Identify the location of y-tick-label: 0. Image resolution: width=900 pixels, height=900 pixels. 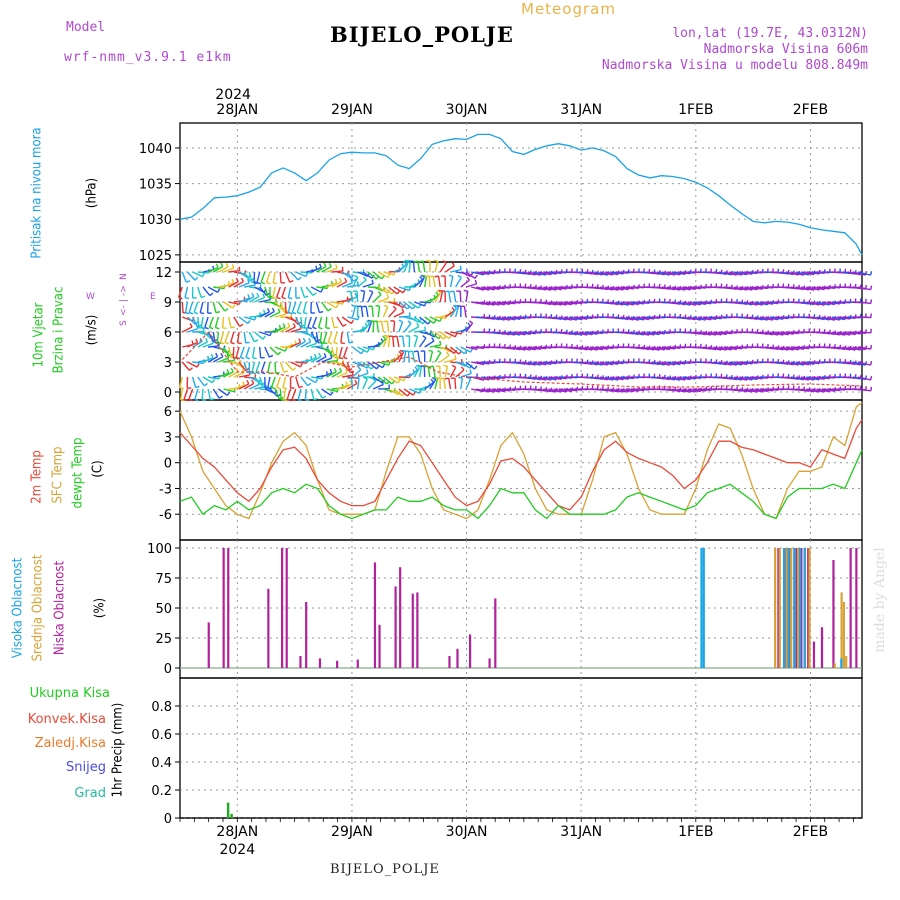
(168, 393).